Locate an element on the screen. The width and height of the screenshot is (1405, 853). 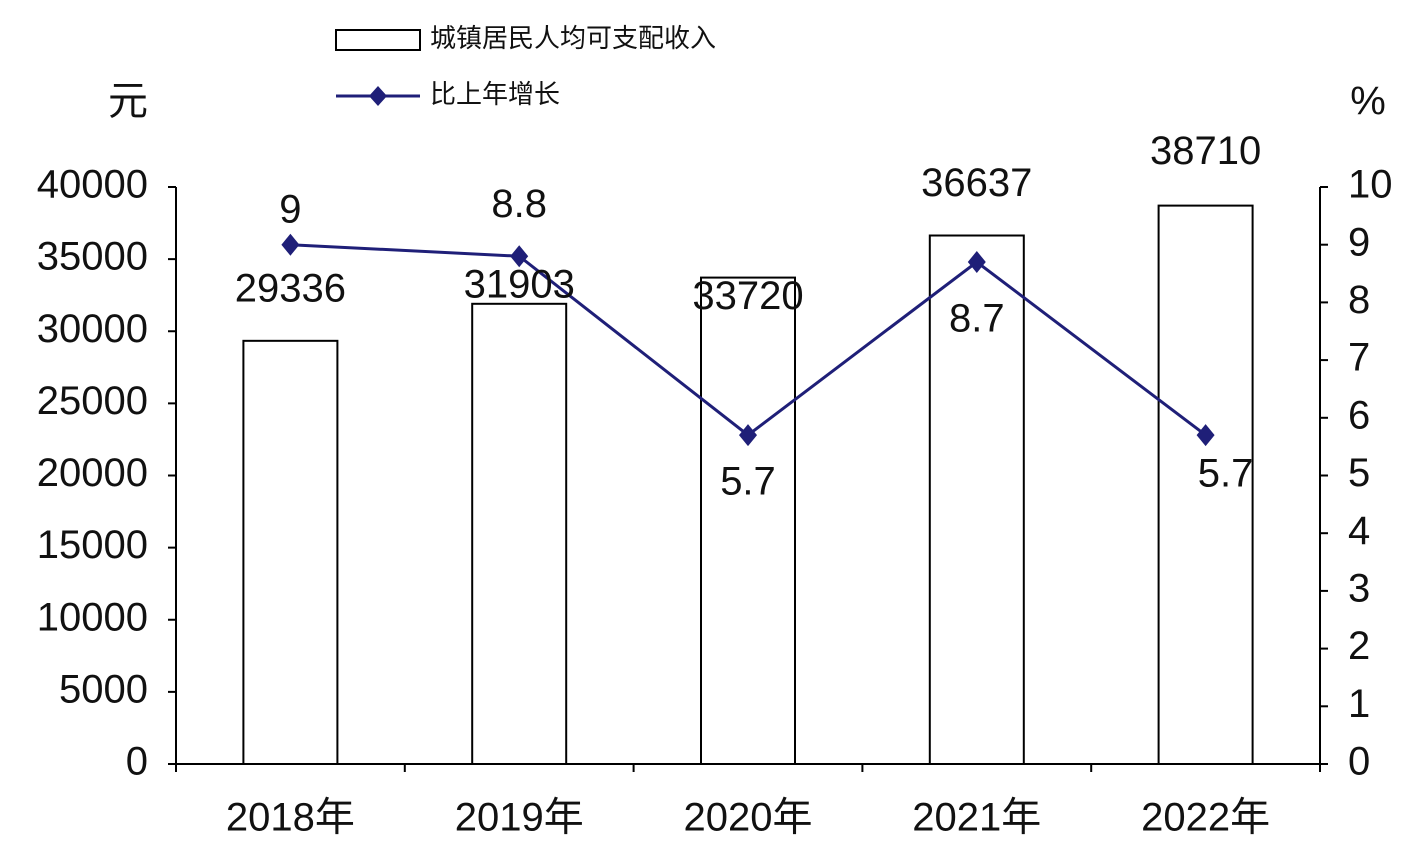
y2-axis-label: % is located at coordinates (1368, 102).